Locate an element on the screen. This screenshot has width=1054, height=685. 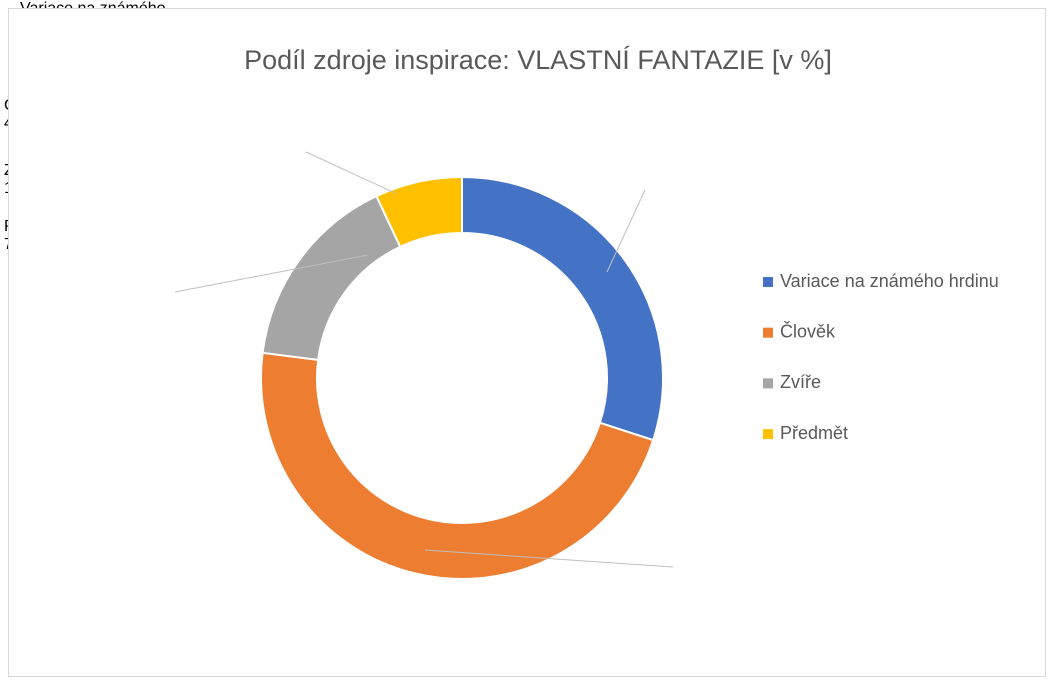
legend-label: Zvíře is located at coordinates (800, 382).